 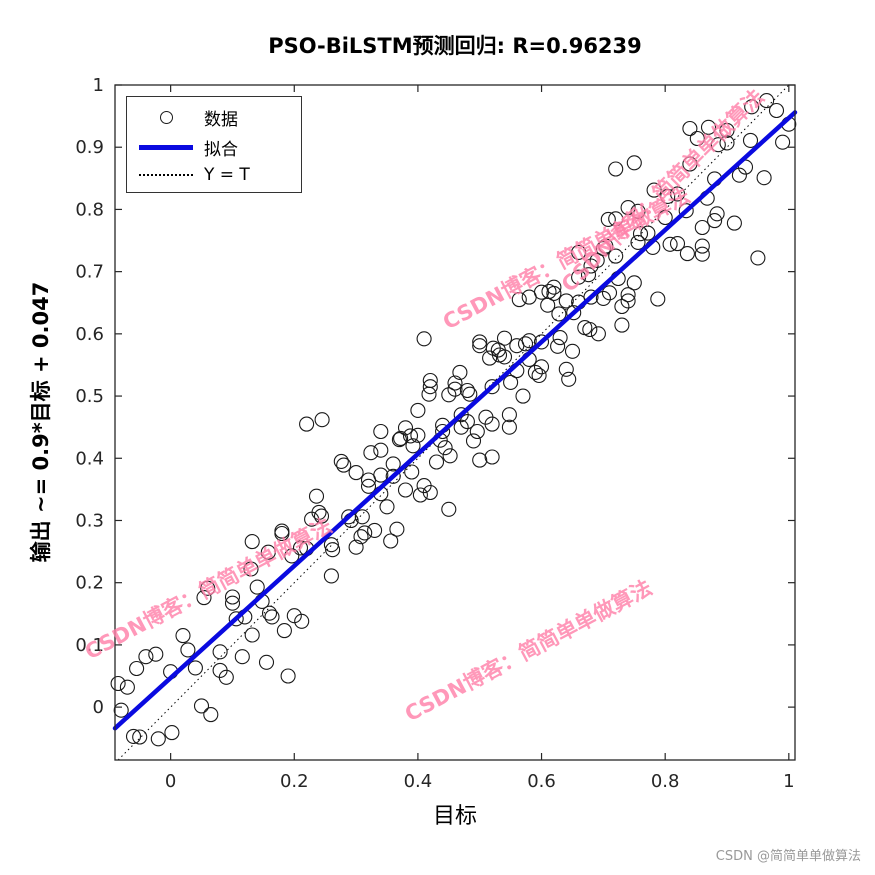 I want to click on footer-watermark: CSDN @简简单单做算法, so click(x=788, y=856).